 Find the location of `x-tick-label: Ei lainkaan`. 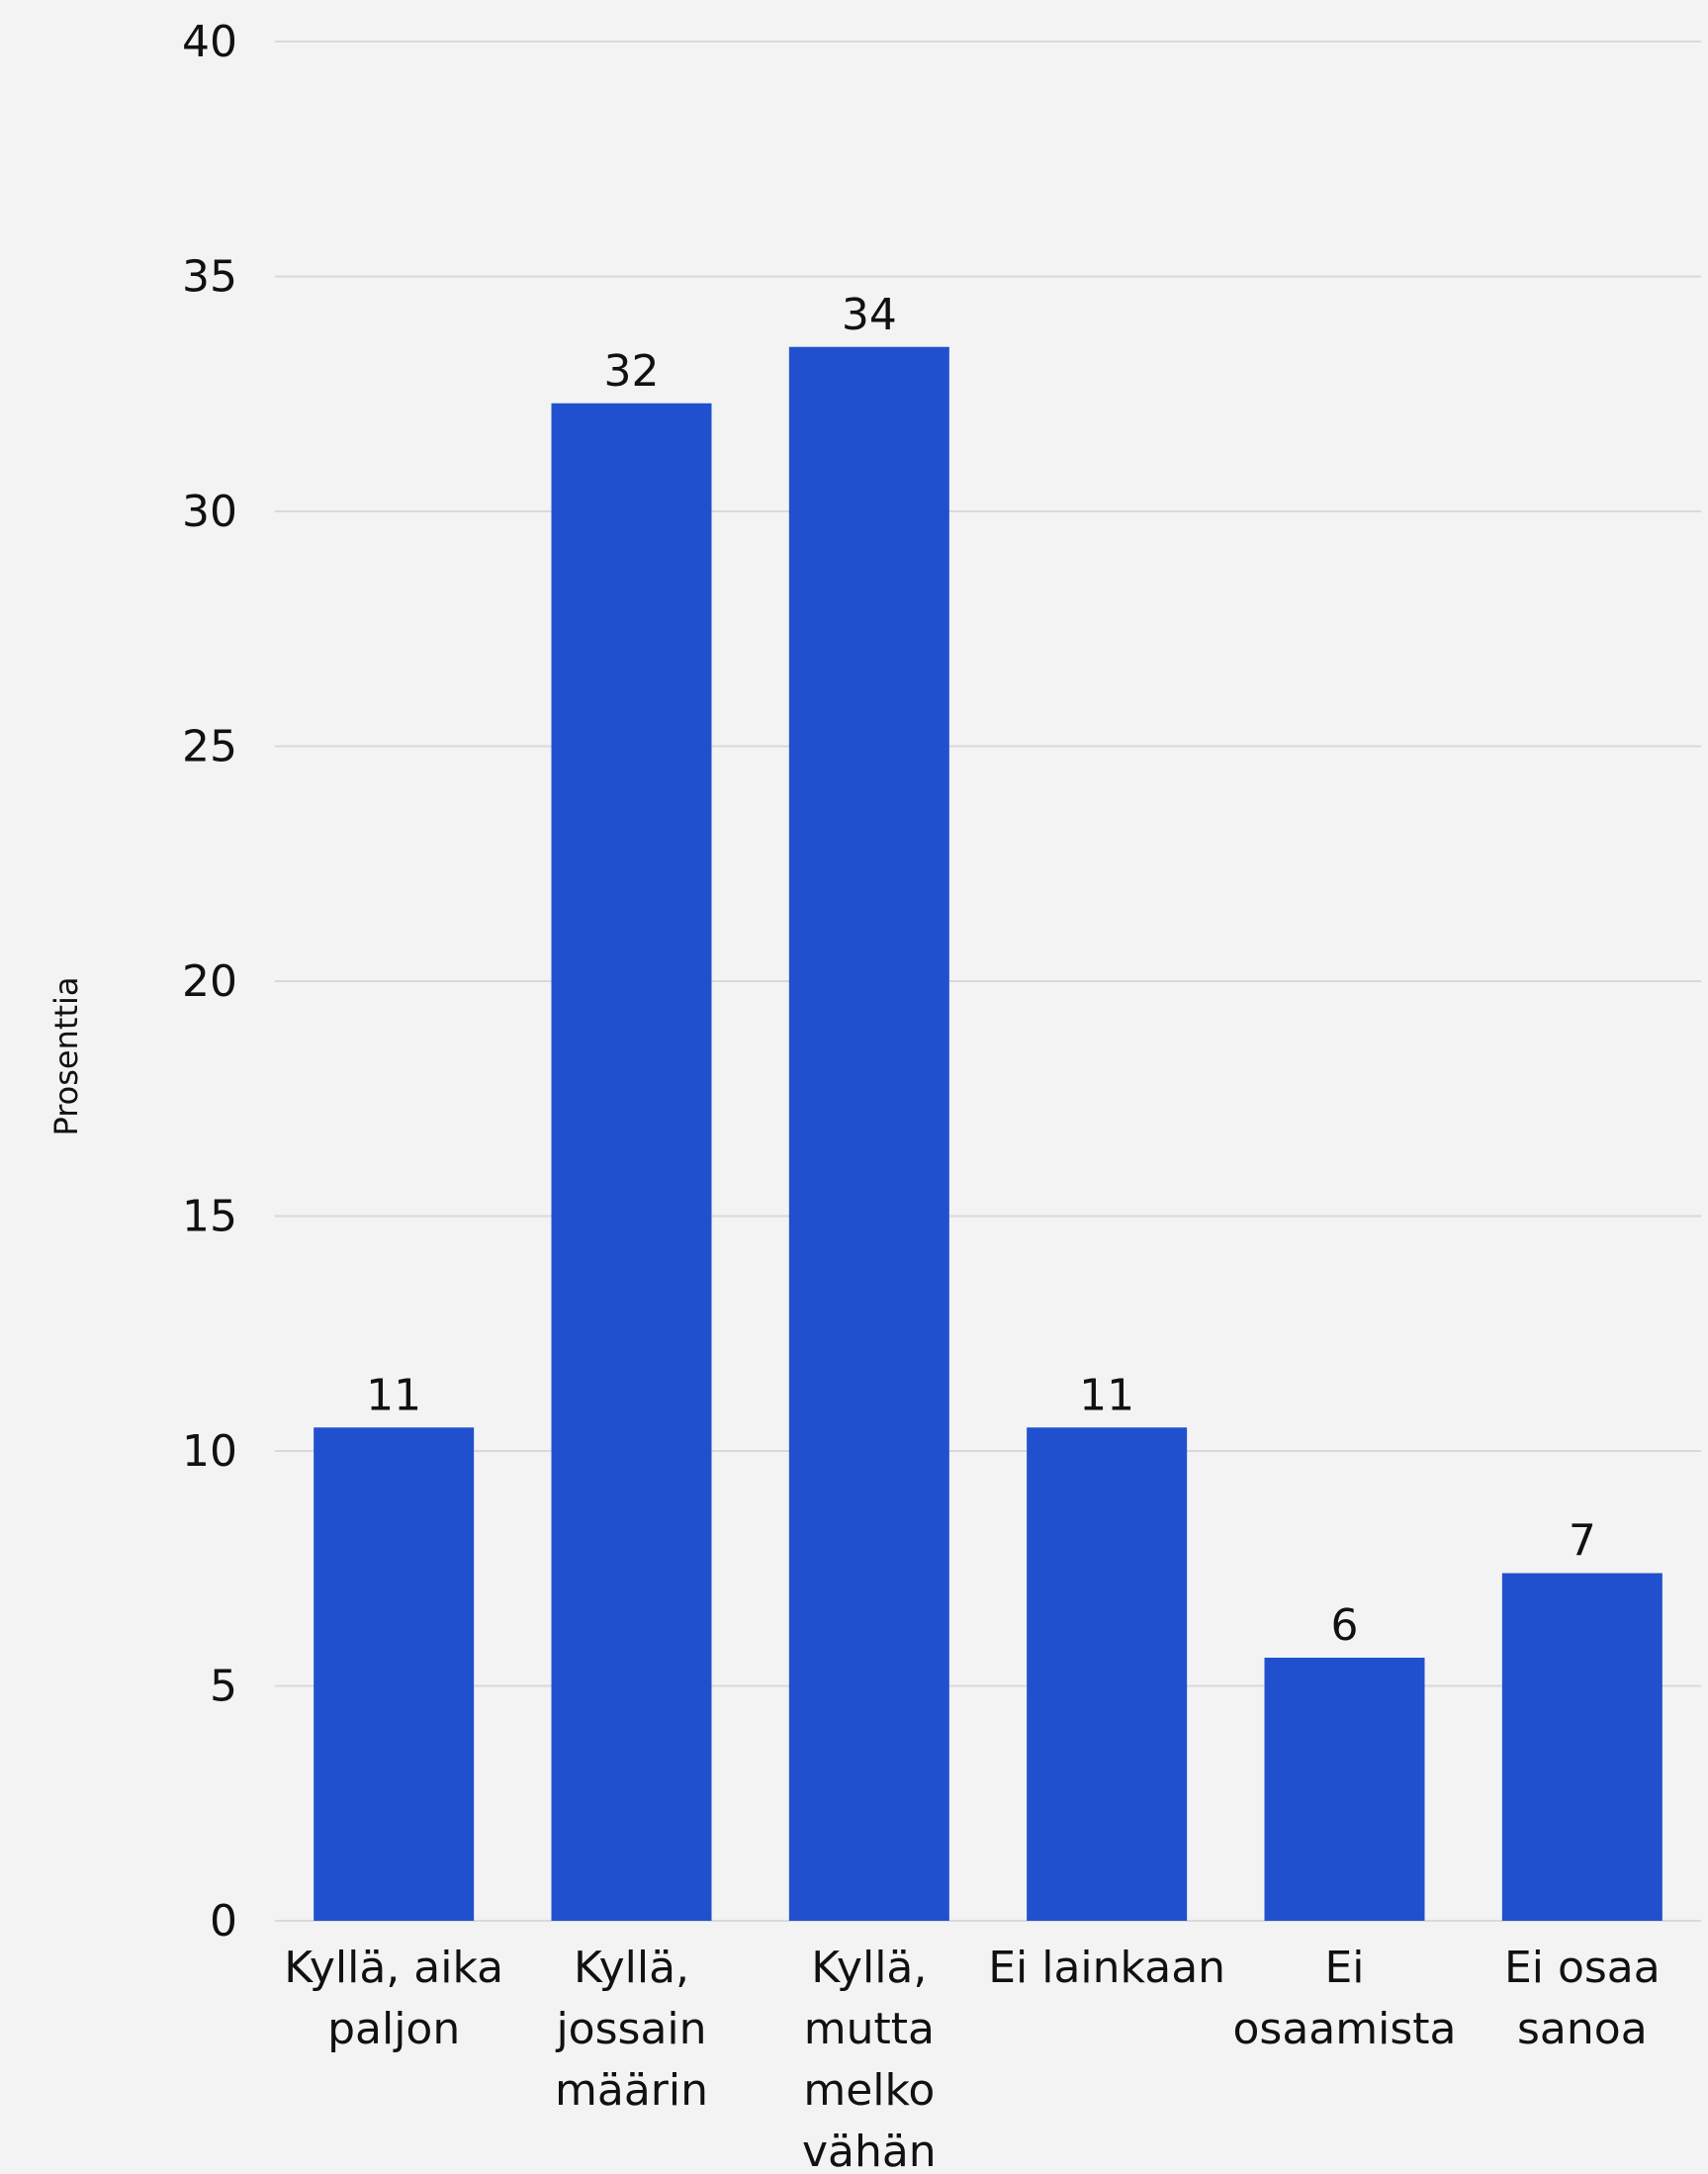

x-tick-label: Ei lainkaan is located at coordinates (1106, 1968).